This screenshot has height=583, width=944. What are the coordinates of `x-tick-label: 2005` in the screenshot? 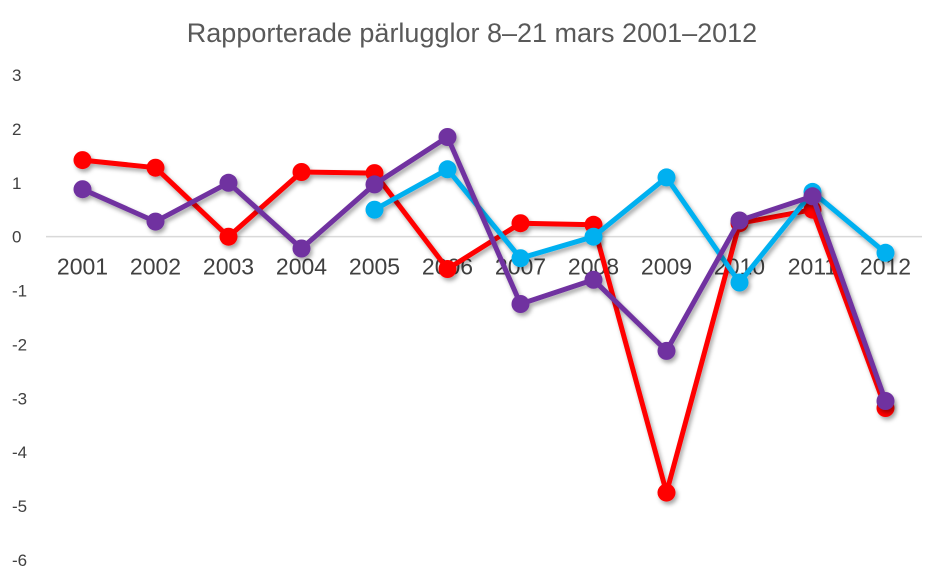 It's located at (374, 267).